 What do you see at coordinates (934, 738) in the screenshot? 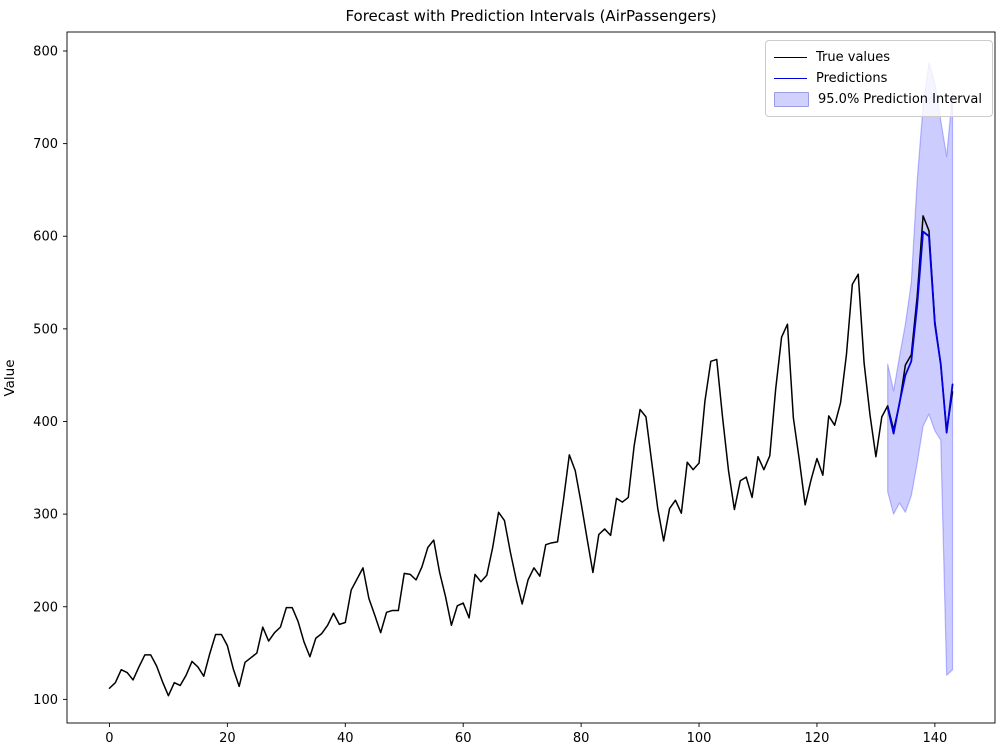
I see `x-tick-label: 140` at bounding box center [934, 738].